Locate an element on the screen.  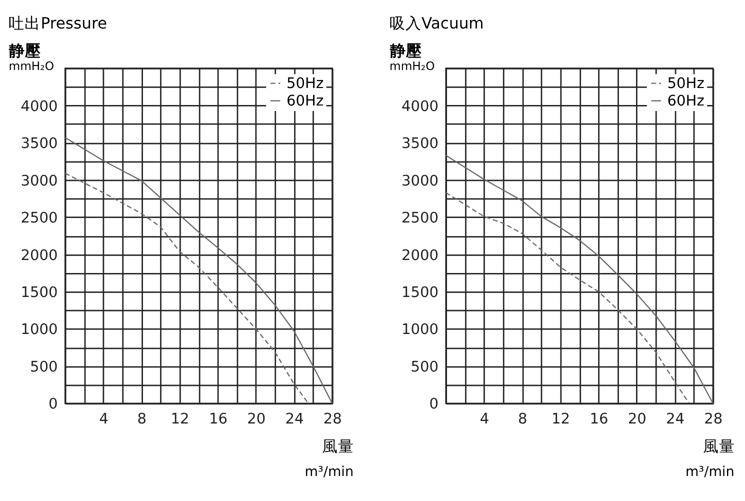
line-series is located at coordinates (567, 298).